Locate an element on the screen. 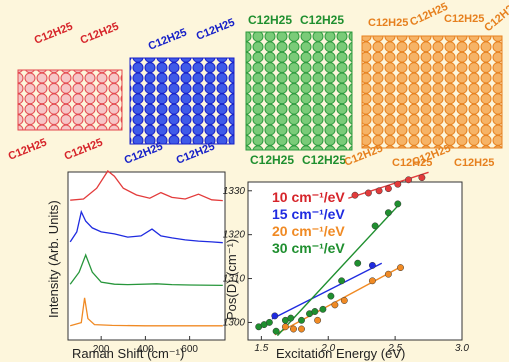 The height and width of the screenshot is (362, 509). raman-x-tick-label: 600 is located at coordinates (189, 349).